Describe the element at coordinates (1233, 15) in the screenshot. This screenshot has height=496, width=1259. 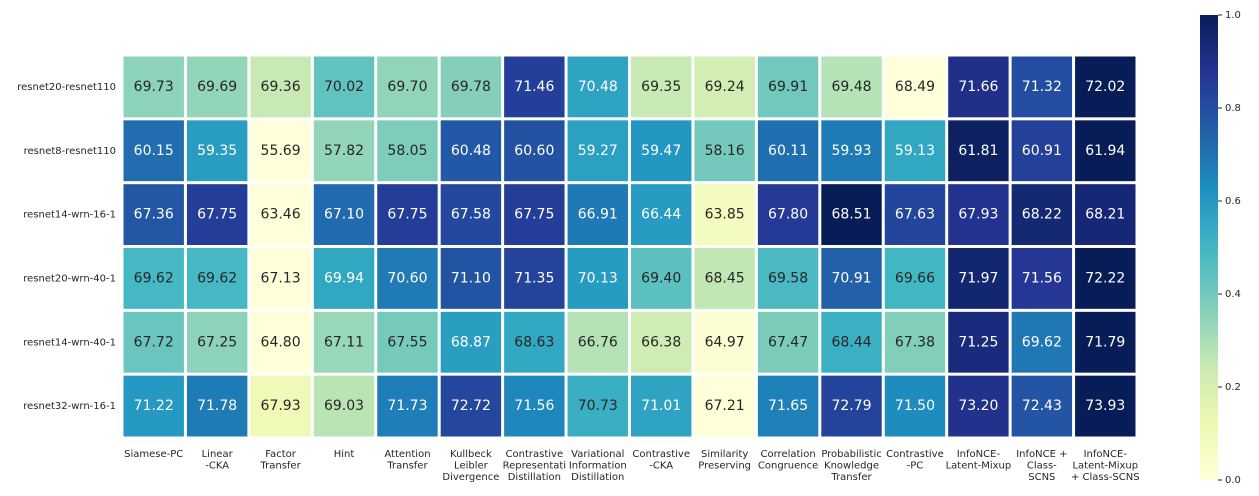
I see `colorbar-tick-label: 1.0` at that location.